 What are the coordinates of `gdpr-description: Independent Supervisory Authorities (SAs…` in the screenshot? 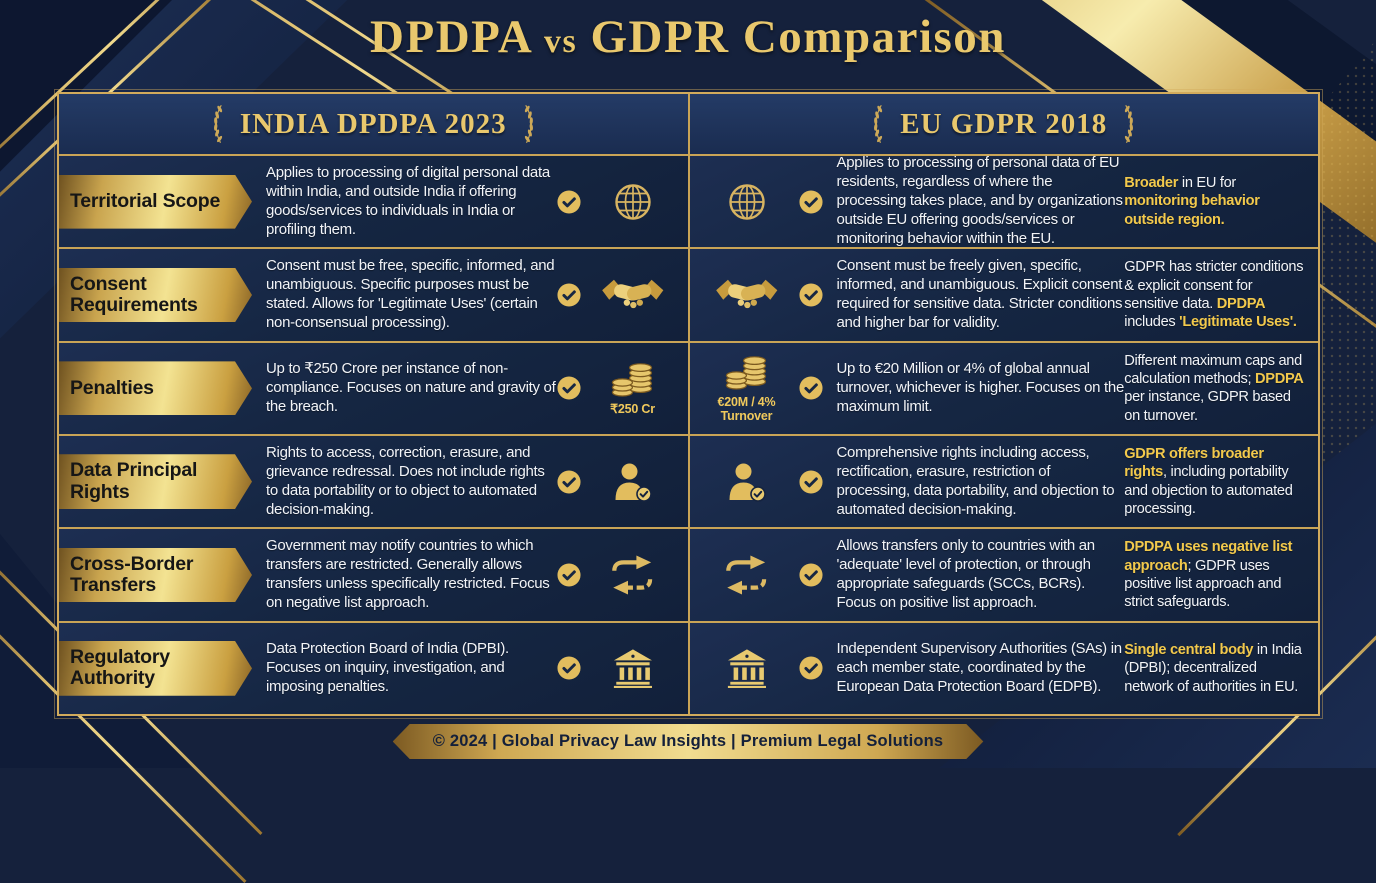 It's located at (979, 667).